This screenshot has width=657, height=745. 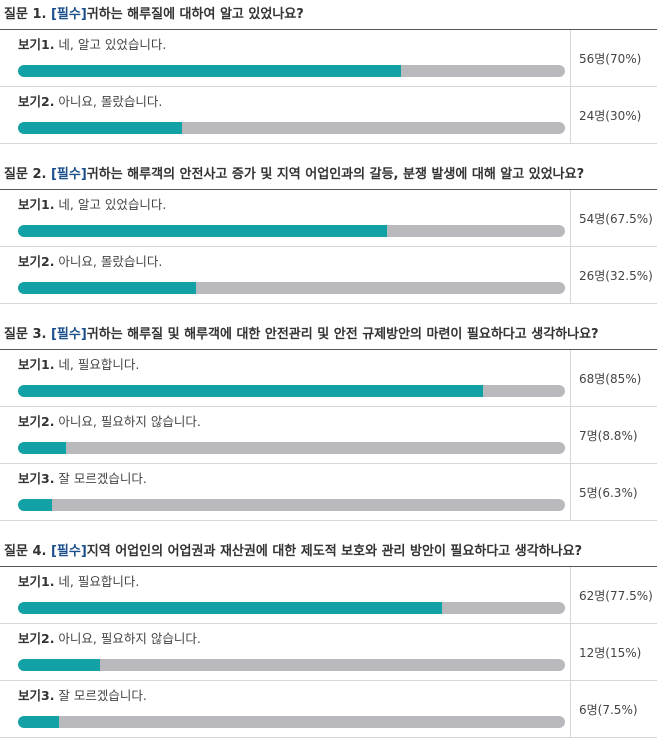 What do you see at coordinates (608, 435) in the screenshot?
I see `response-count: 7명(8.8%)` at bounding box center [608, 435].